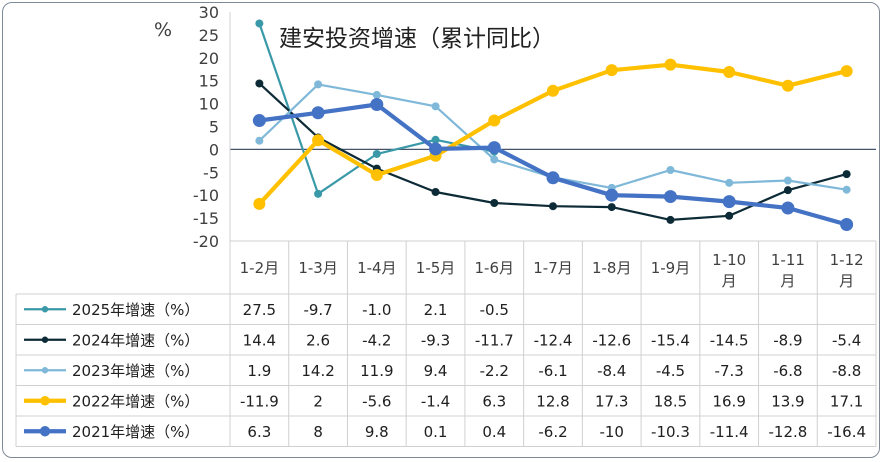  What do you see at coordinates (318, 432) in the screenshot?
I see `table-cell: 8` at bounding box center [318, 432].